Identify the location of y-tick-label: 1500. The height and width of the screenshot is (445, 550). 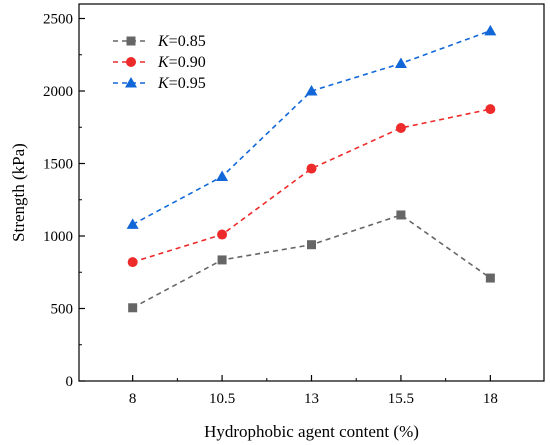
(58, 165).